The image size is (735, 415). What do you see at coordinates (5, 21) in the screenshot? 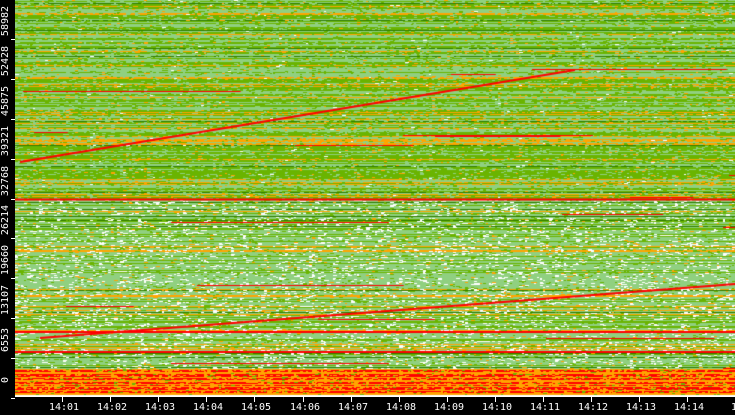
I see `y-tick-label: 58982` at bounding box center [5, 21].